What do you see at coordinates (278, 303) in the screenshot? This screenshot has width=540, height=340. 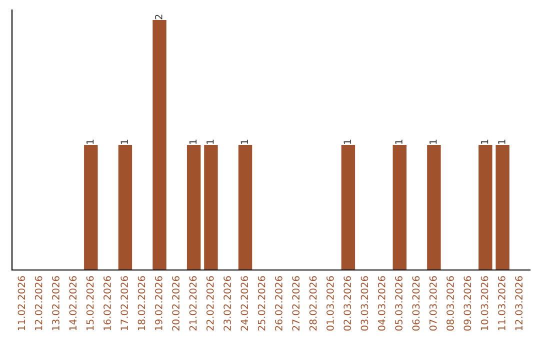 I see `x-tick-label: 26.02.2026` at bounding box center [278, 303].